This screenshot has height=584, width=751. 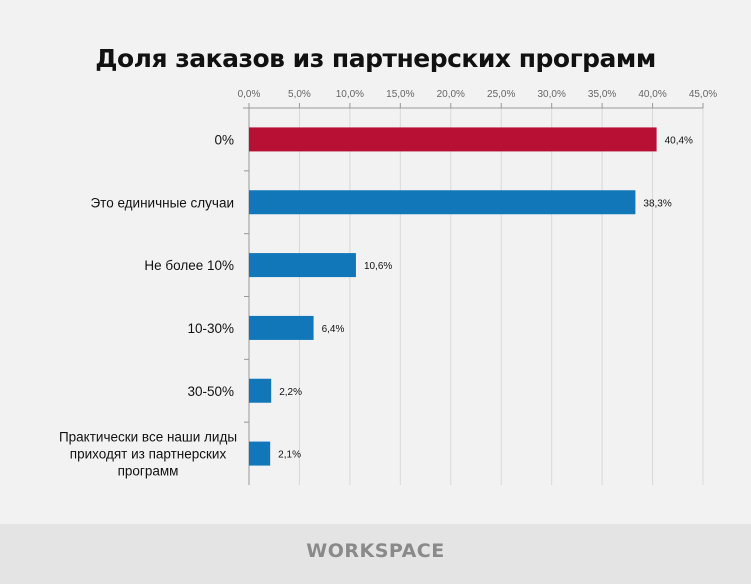 I want to click on category-label: 0%, so click(x=224, y=139).